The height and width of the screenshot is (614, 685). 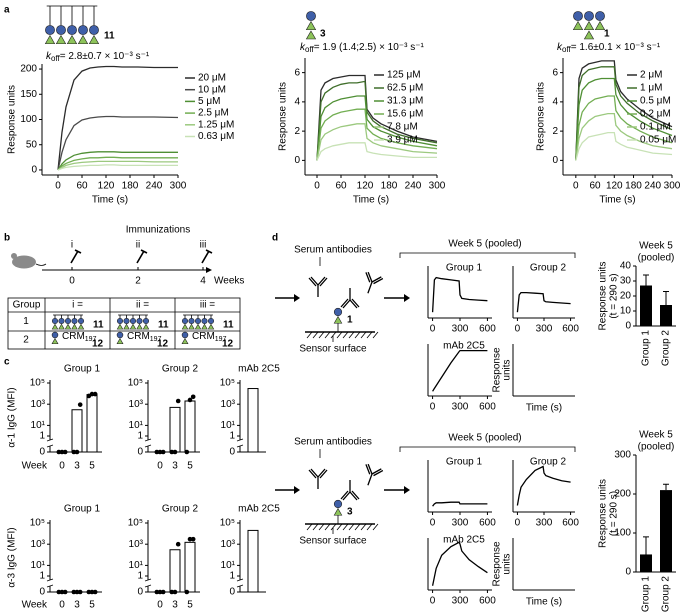 What do you see at coordinates (32, 144) in the screenshot?
I see `y-tick-label: 50` at bounding box center [32, 144].